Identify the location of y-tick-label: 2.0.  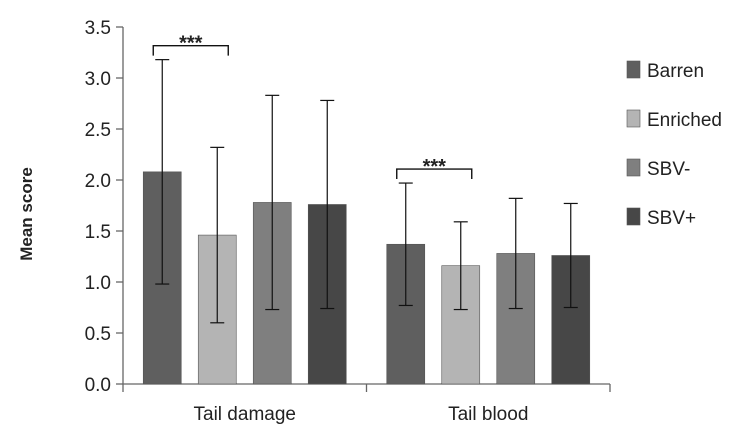
(98, 181).